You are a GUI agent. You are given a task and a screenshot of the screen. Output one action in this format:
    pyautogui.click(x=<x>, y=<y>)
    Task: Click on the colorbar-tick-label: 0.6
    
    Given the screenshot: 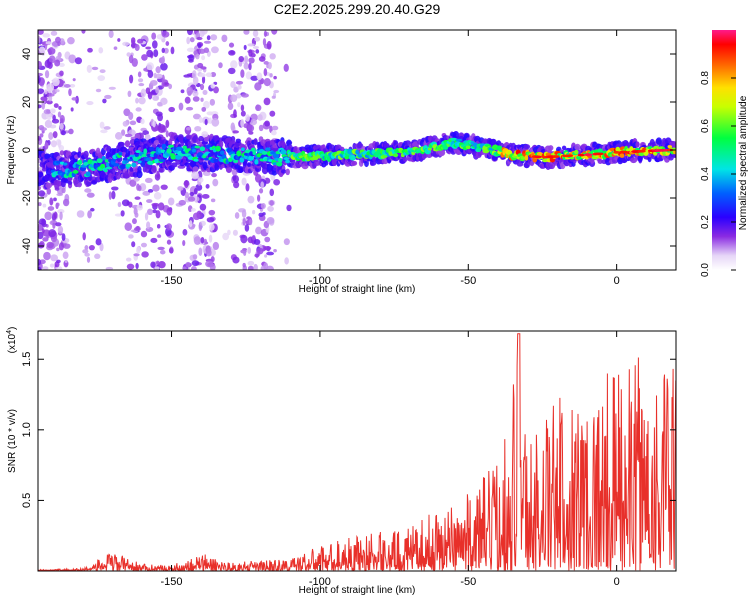 What is the action you would take?
    pyautogui.click(x=705, y=126)
    